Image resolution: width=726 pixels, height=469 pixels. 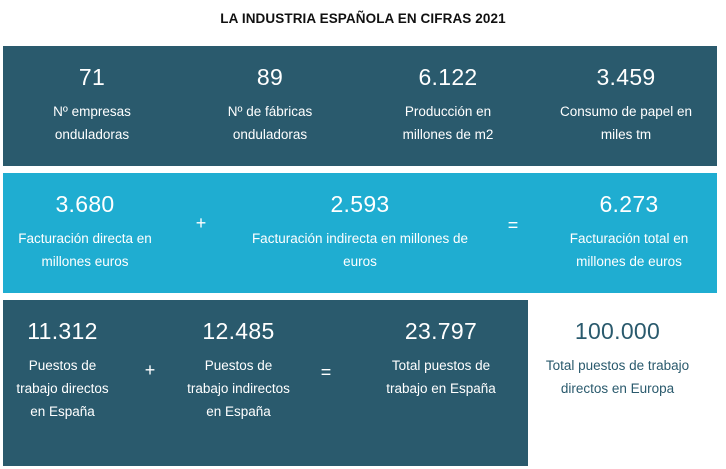 I want to click on stat-factories: 89 Nº de fábricas onduladoras, so click(x=270, y=105).